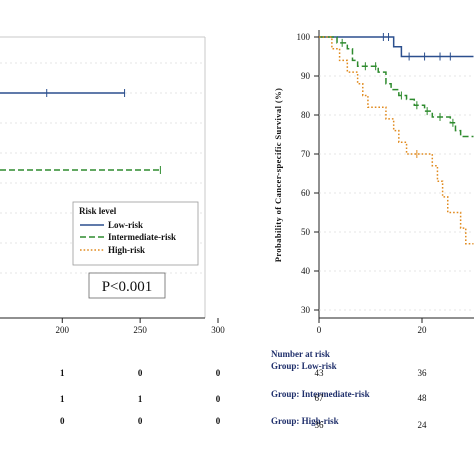  I want to click on right-y-tick-label: 80, so click(306, 115).